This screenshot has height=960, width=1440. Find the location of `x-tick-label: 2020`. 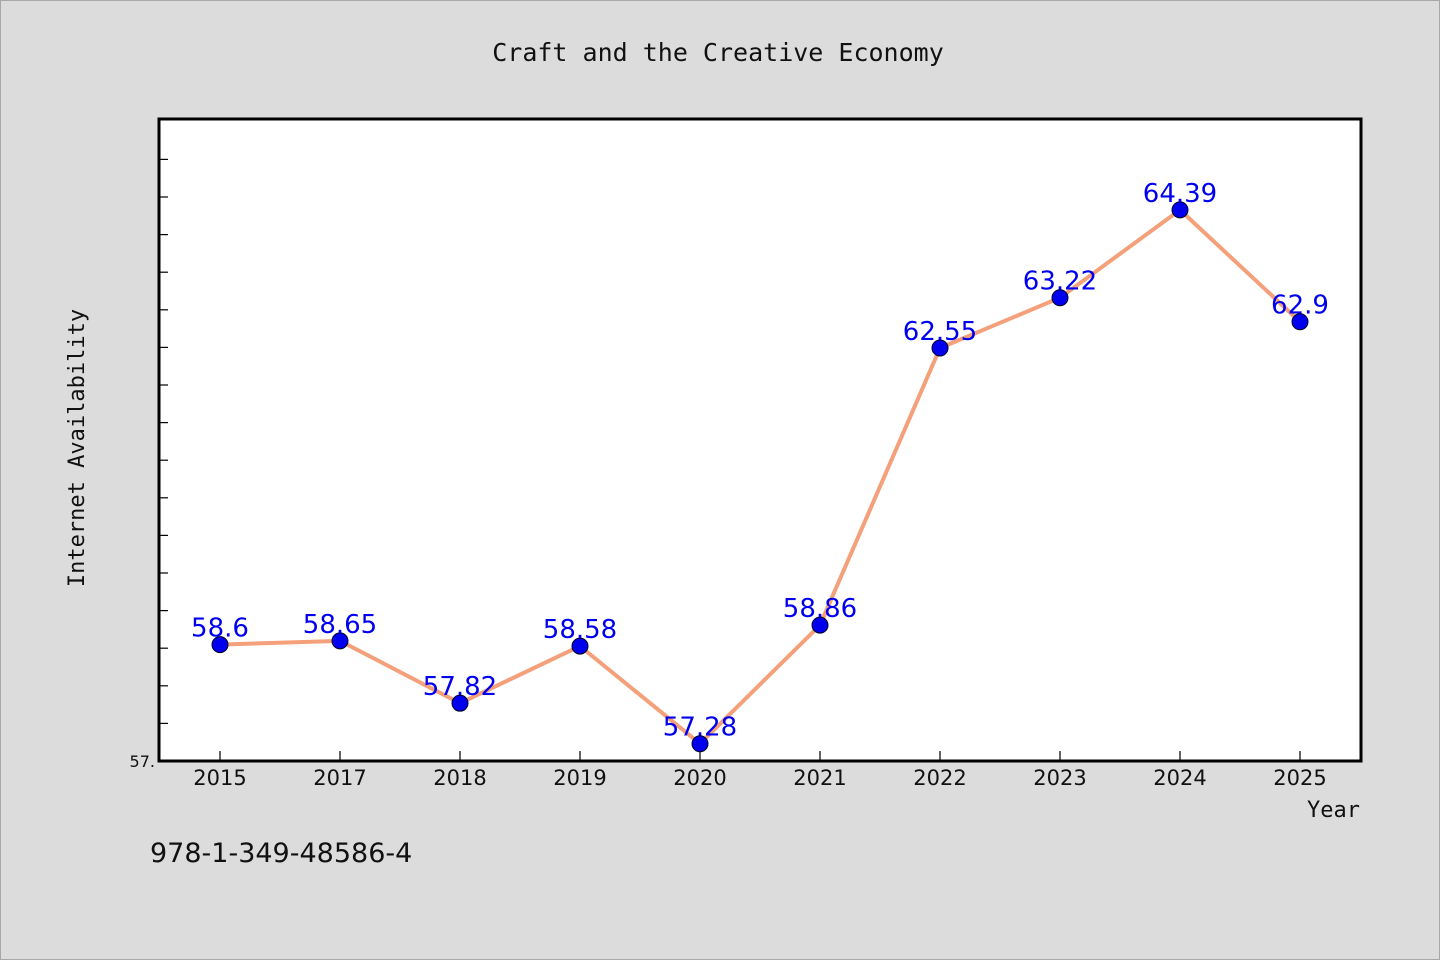

x-tick-label: 2020 is located at coordinates (699, 778).